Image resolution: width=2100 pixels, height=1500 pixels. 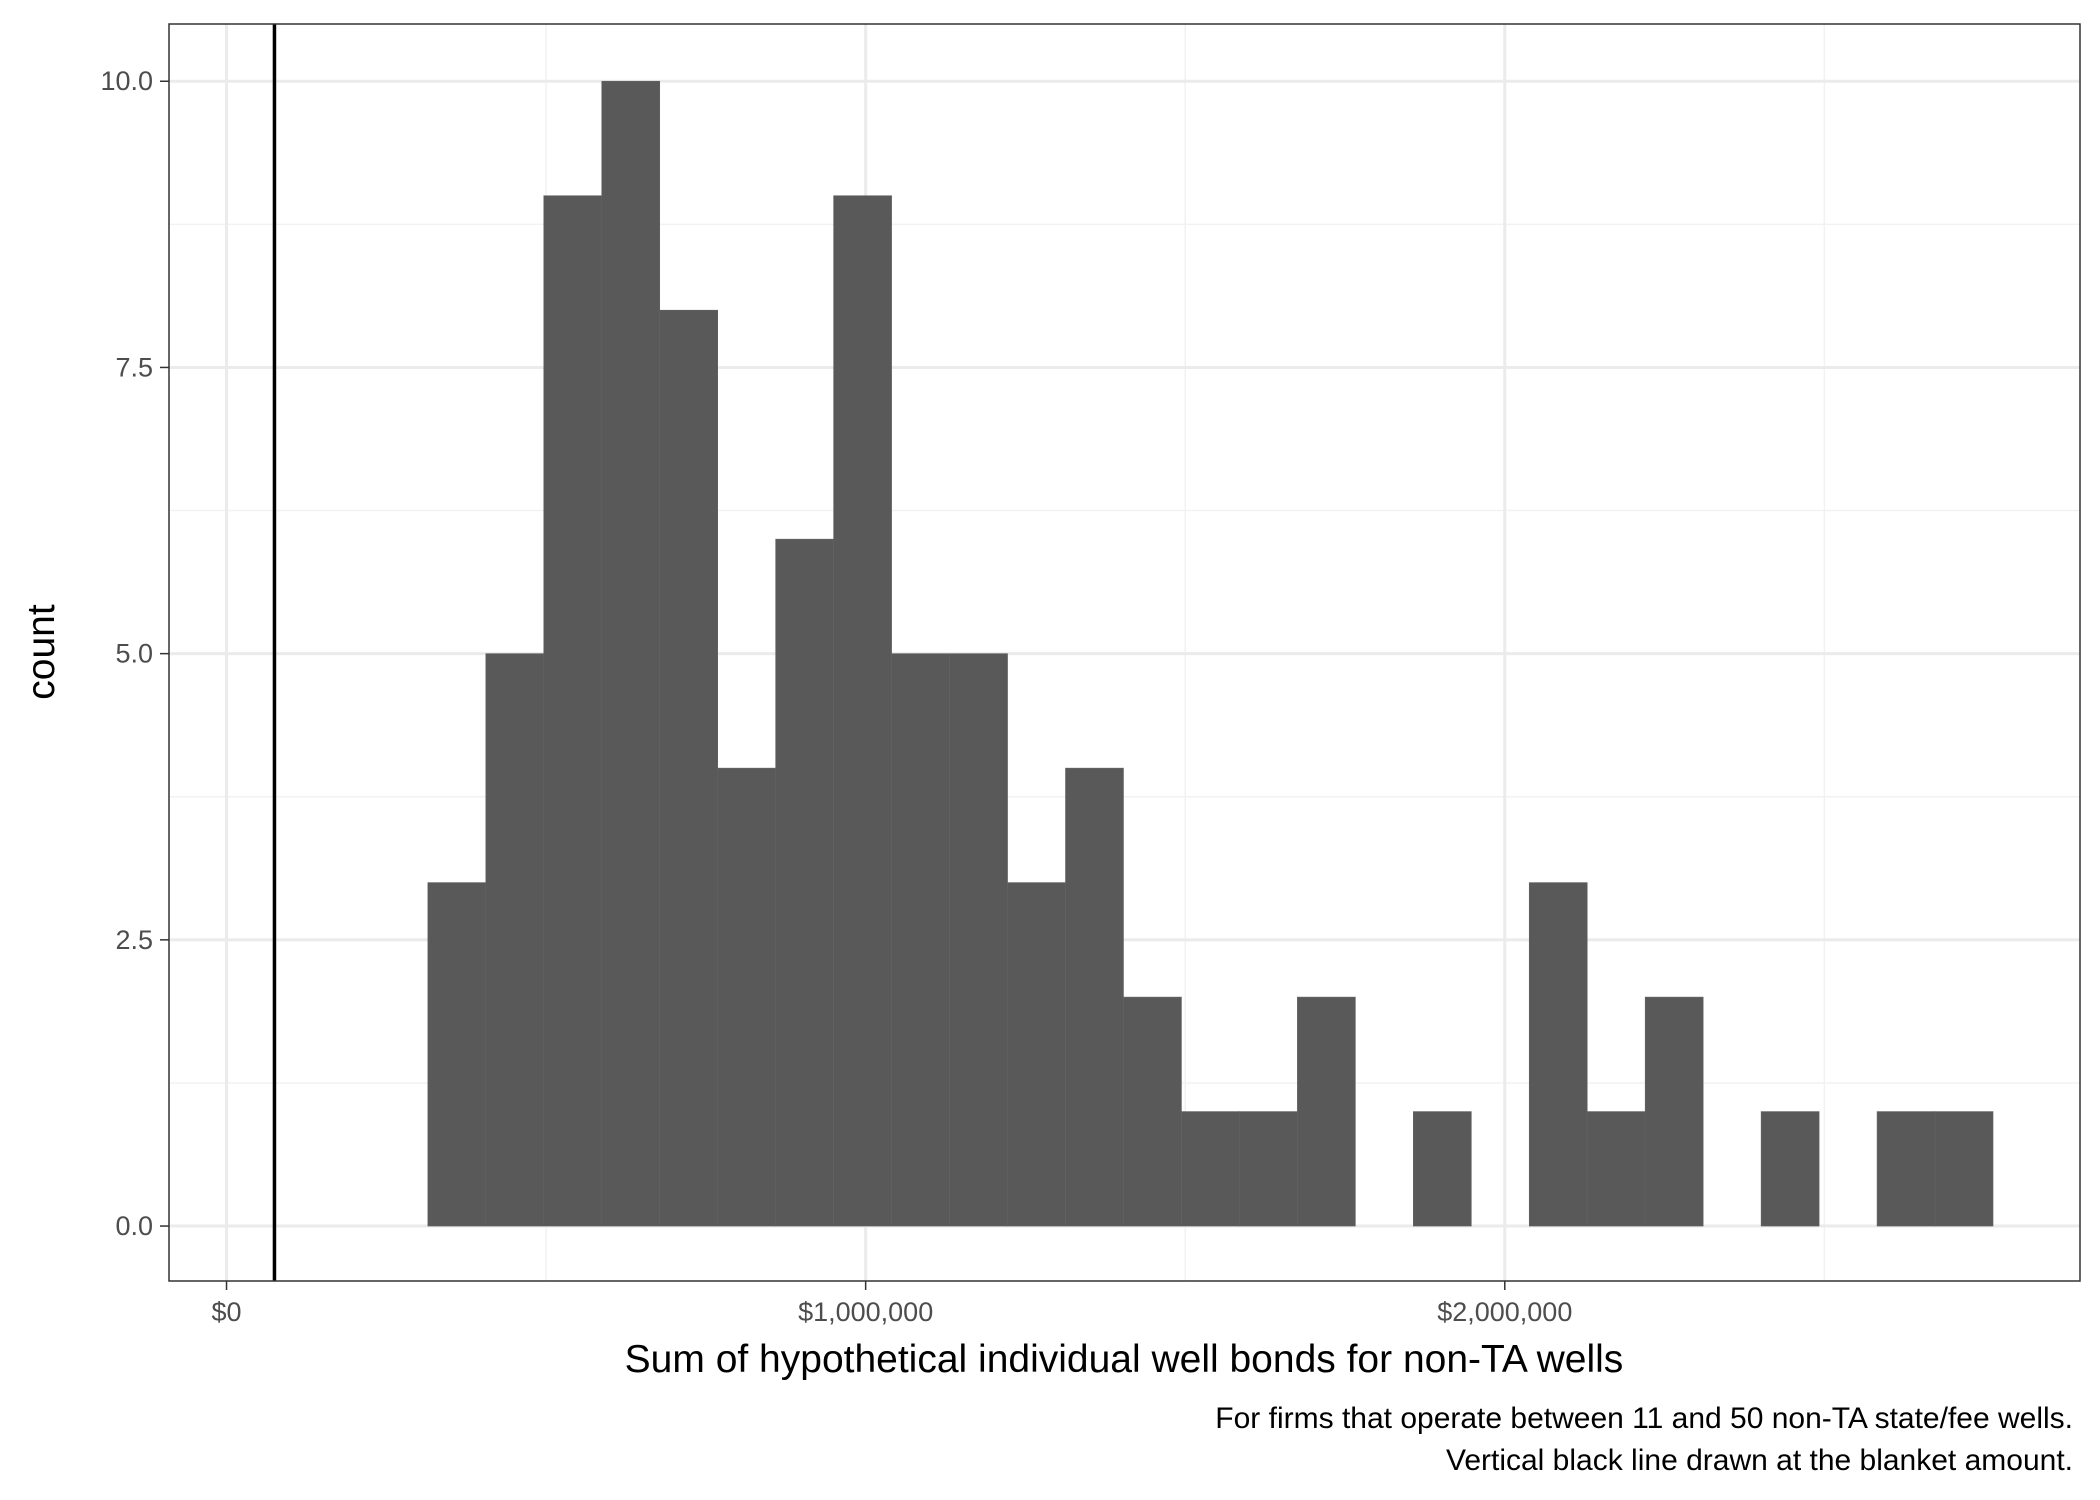 I want to click on y-tick-label: 5.0, so click(x=134, y=654).